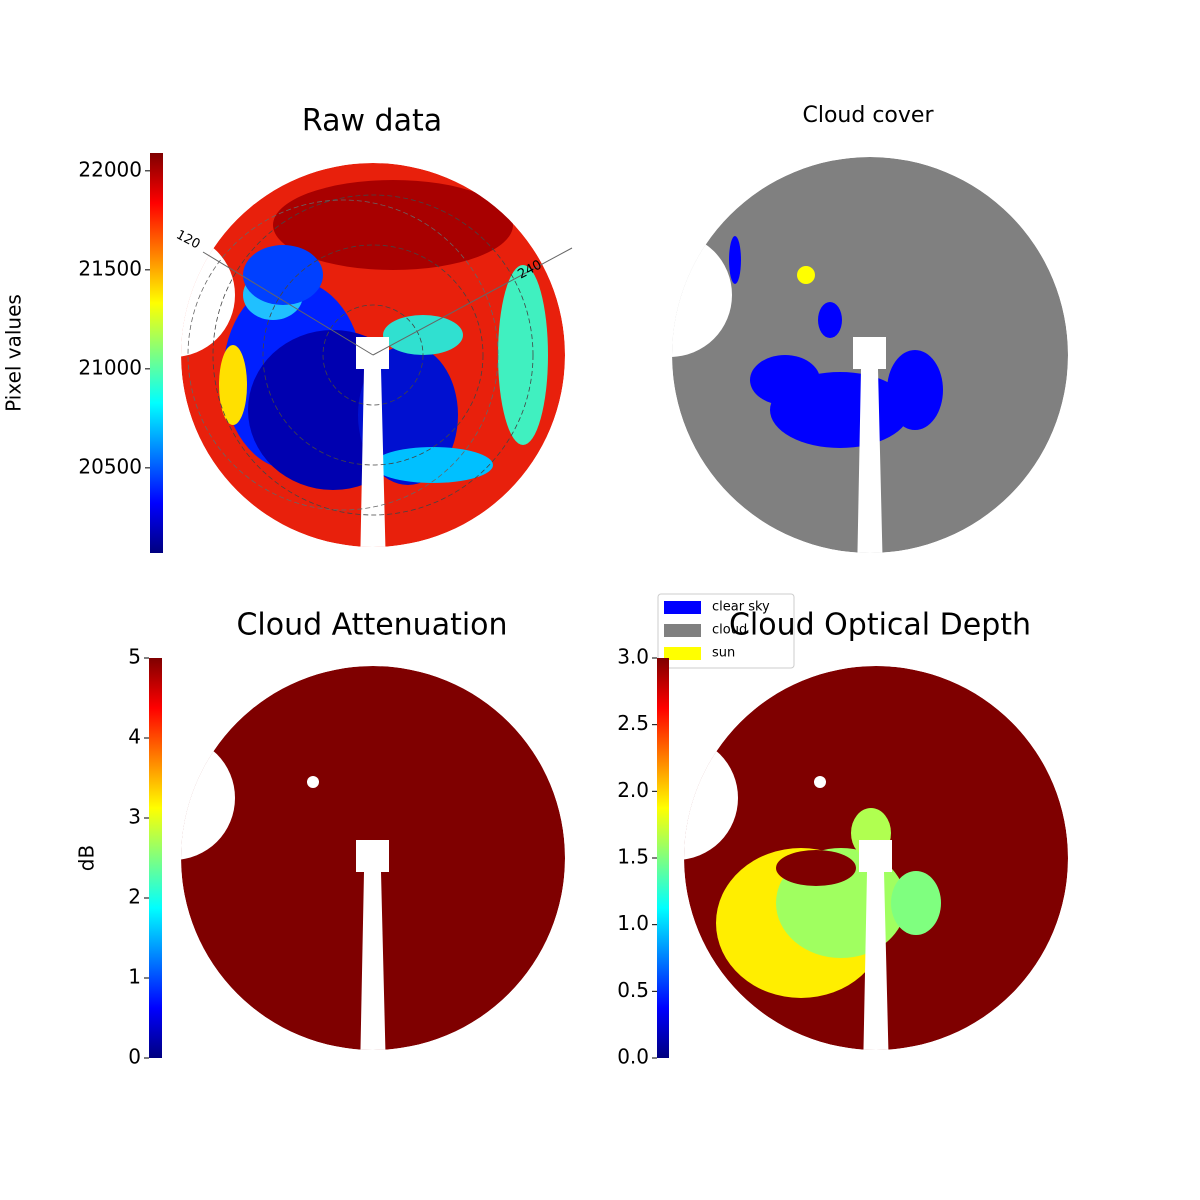 The height and width of the screenshot is (1200, 1200). What do you see at coordinates (371, 625) in the screenshot?
I see `panel-title: Cloud Attenuation` at bounding box center [371, 625].